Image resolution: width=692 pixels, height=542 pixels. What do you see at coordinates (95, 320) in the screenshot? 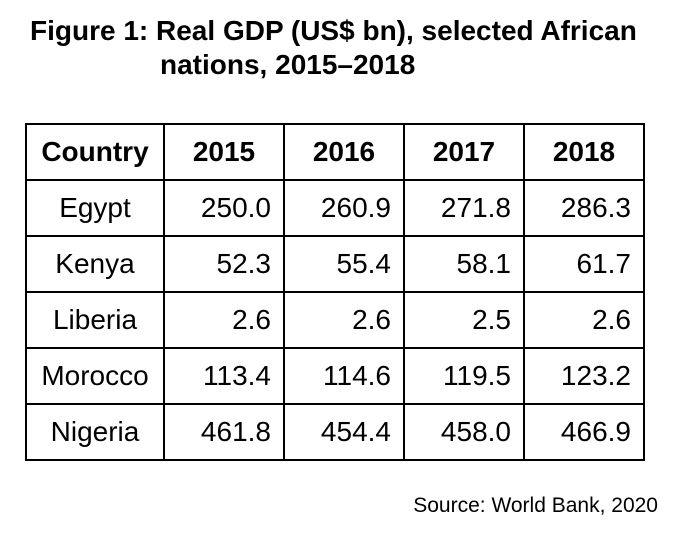
I see `country-cell: Liberia` at bounding box center [95, 320].